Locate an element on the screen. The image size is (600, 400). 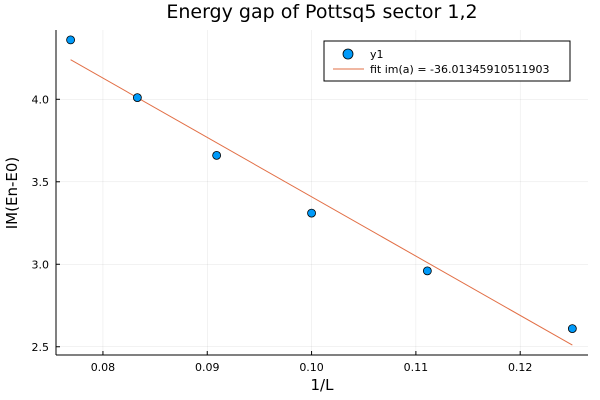
legend-label-y1: y1 is located at coordinates (377, 54).